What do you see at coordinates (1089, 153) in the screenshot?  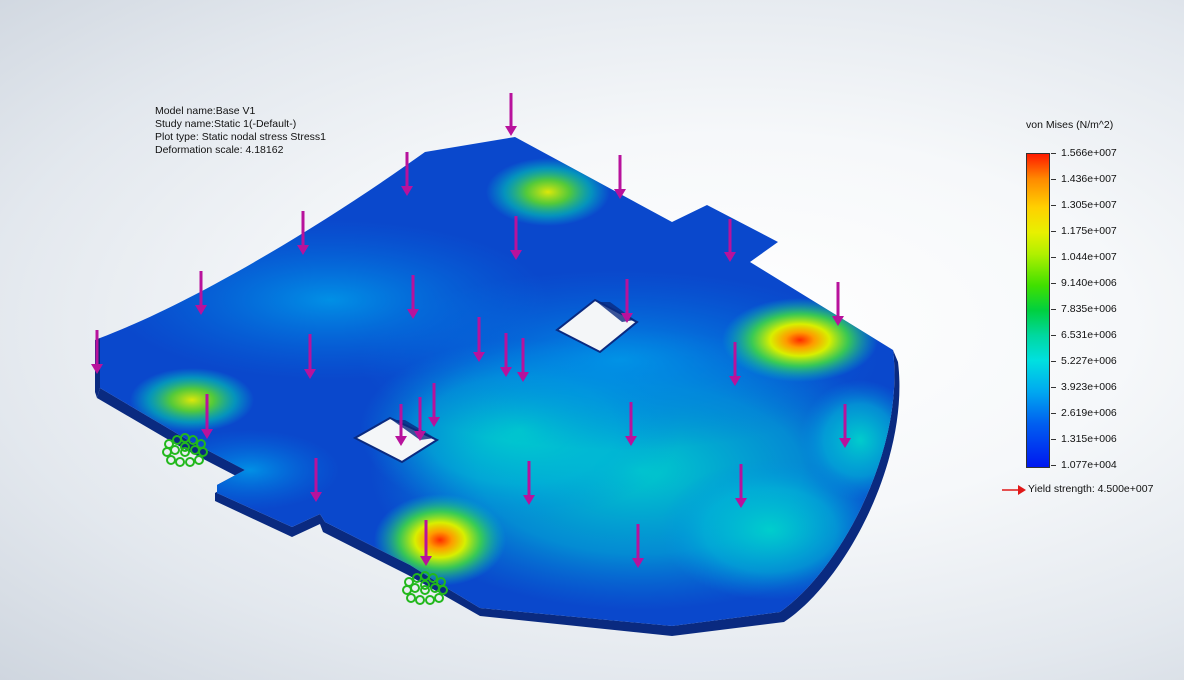 I see `legend-value-label: 1.566e+007` at bounding box center [1089, 153].